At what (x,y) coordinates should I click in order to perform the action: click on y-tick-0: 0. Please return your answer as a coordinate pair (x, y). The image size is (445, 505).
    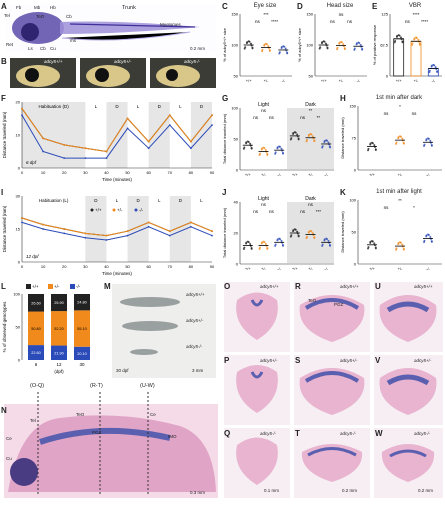
    Looking at the image, I should click on (19, 360).